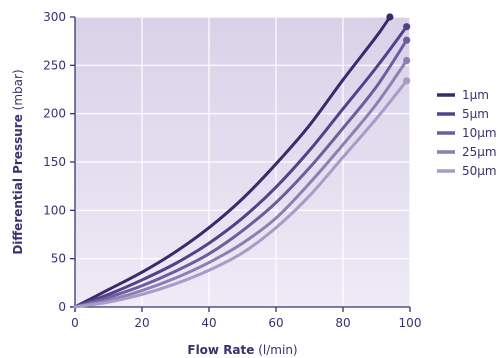  What do you see at coordinates (479, 171) in the screenshot?
I see `legend-label: 50µm` at bounding box center [479, 171].